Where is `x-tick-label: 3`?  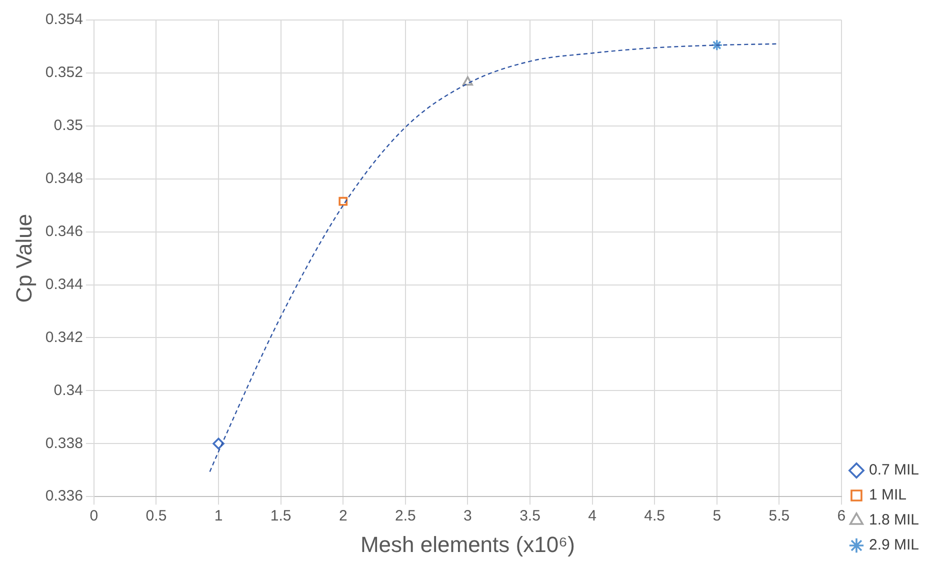
x-tick-label: 3 is located at coordinates (468, 516).